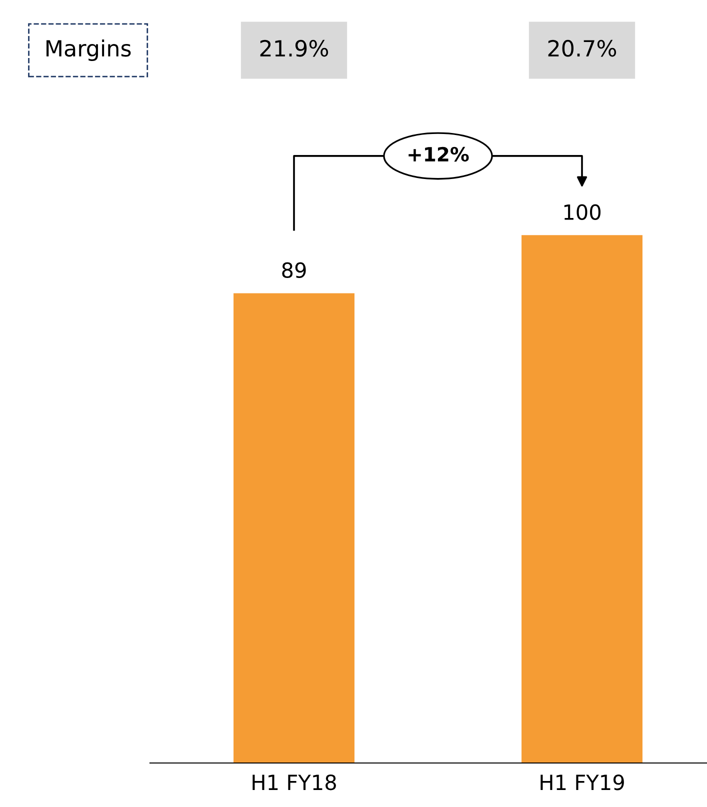 Image resolution: width=707 pixels, height=807 pixels. What do you see at coordinates (582, 782) in the screenshot?
I see `x-tick-label: H1 FY19` at bounding box center [582, 782].